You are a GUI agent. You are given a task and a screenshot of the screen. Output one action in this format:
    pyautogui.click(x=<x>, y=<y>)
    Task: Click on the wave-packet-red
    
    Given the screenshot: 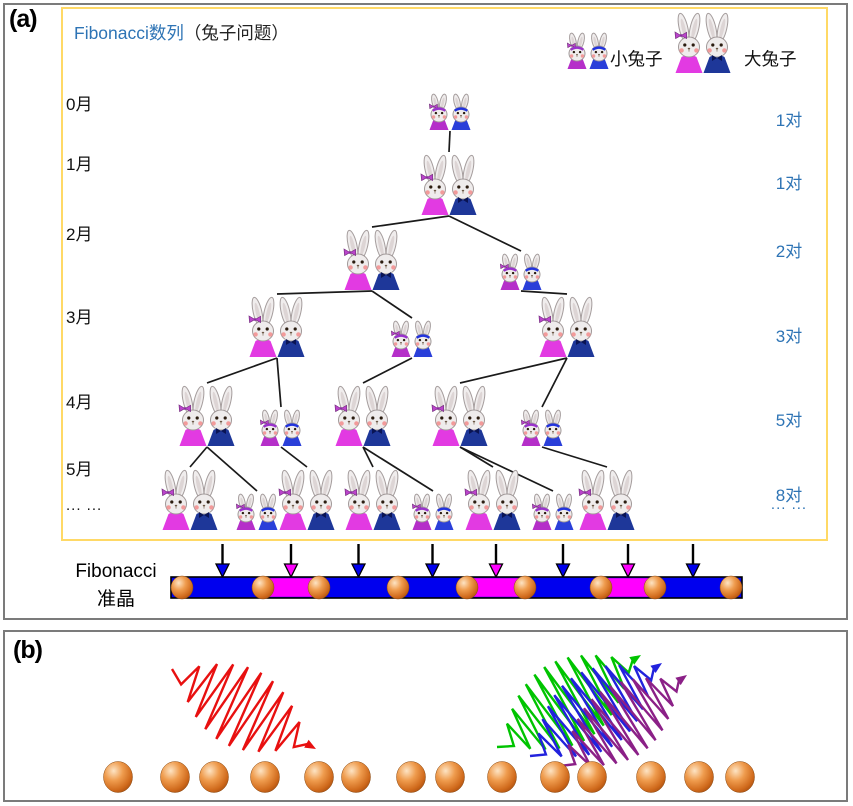 What is the action you would take?
    pyautogui.click(x=239, y=708)
    